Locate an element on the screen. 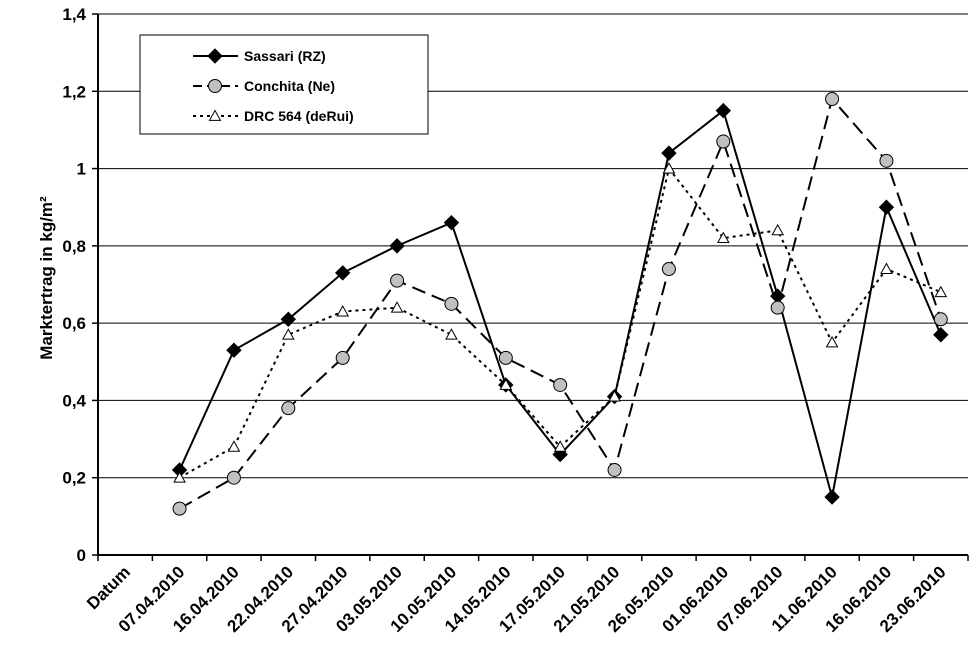 Image resolution: width=973 pixels, height=654 pixels. y-tick-label: 1,2 is located at coordinates (74, 91).